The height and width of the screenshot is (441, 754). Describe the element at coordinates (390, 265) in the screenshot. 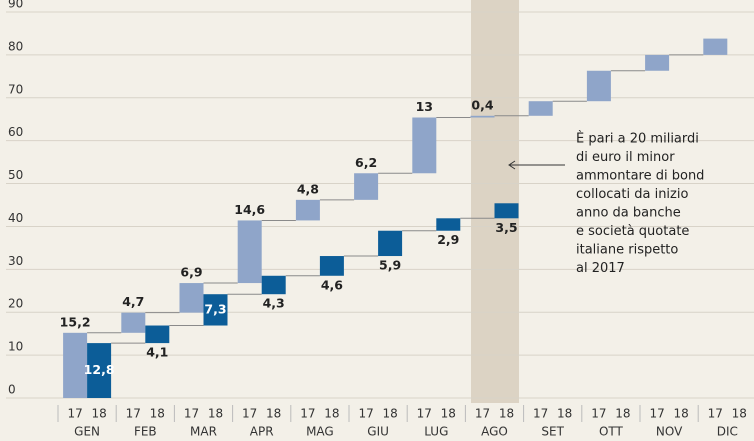

I see `value-label: 5,9` at that location.